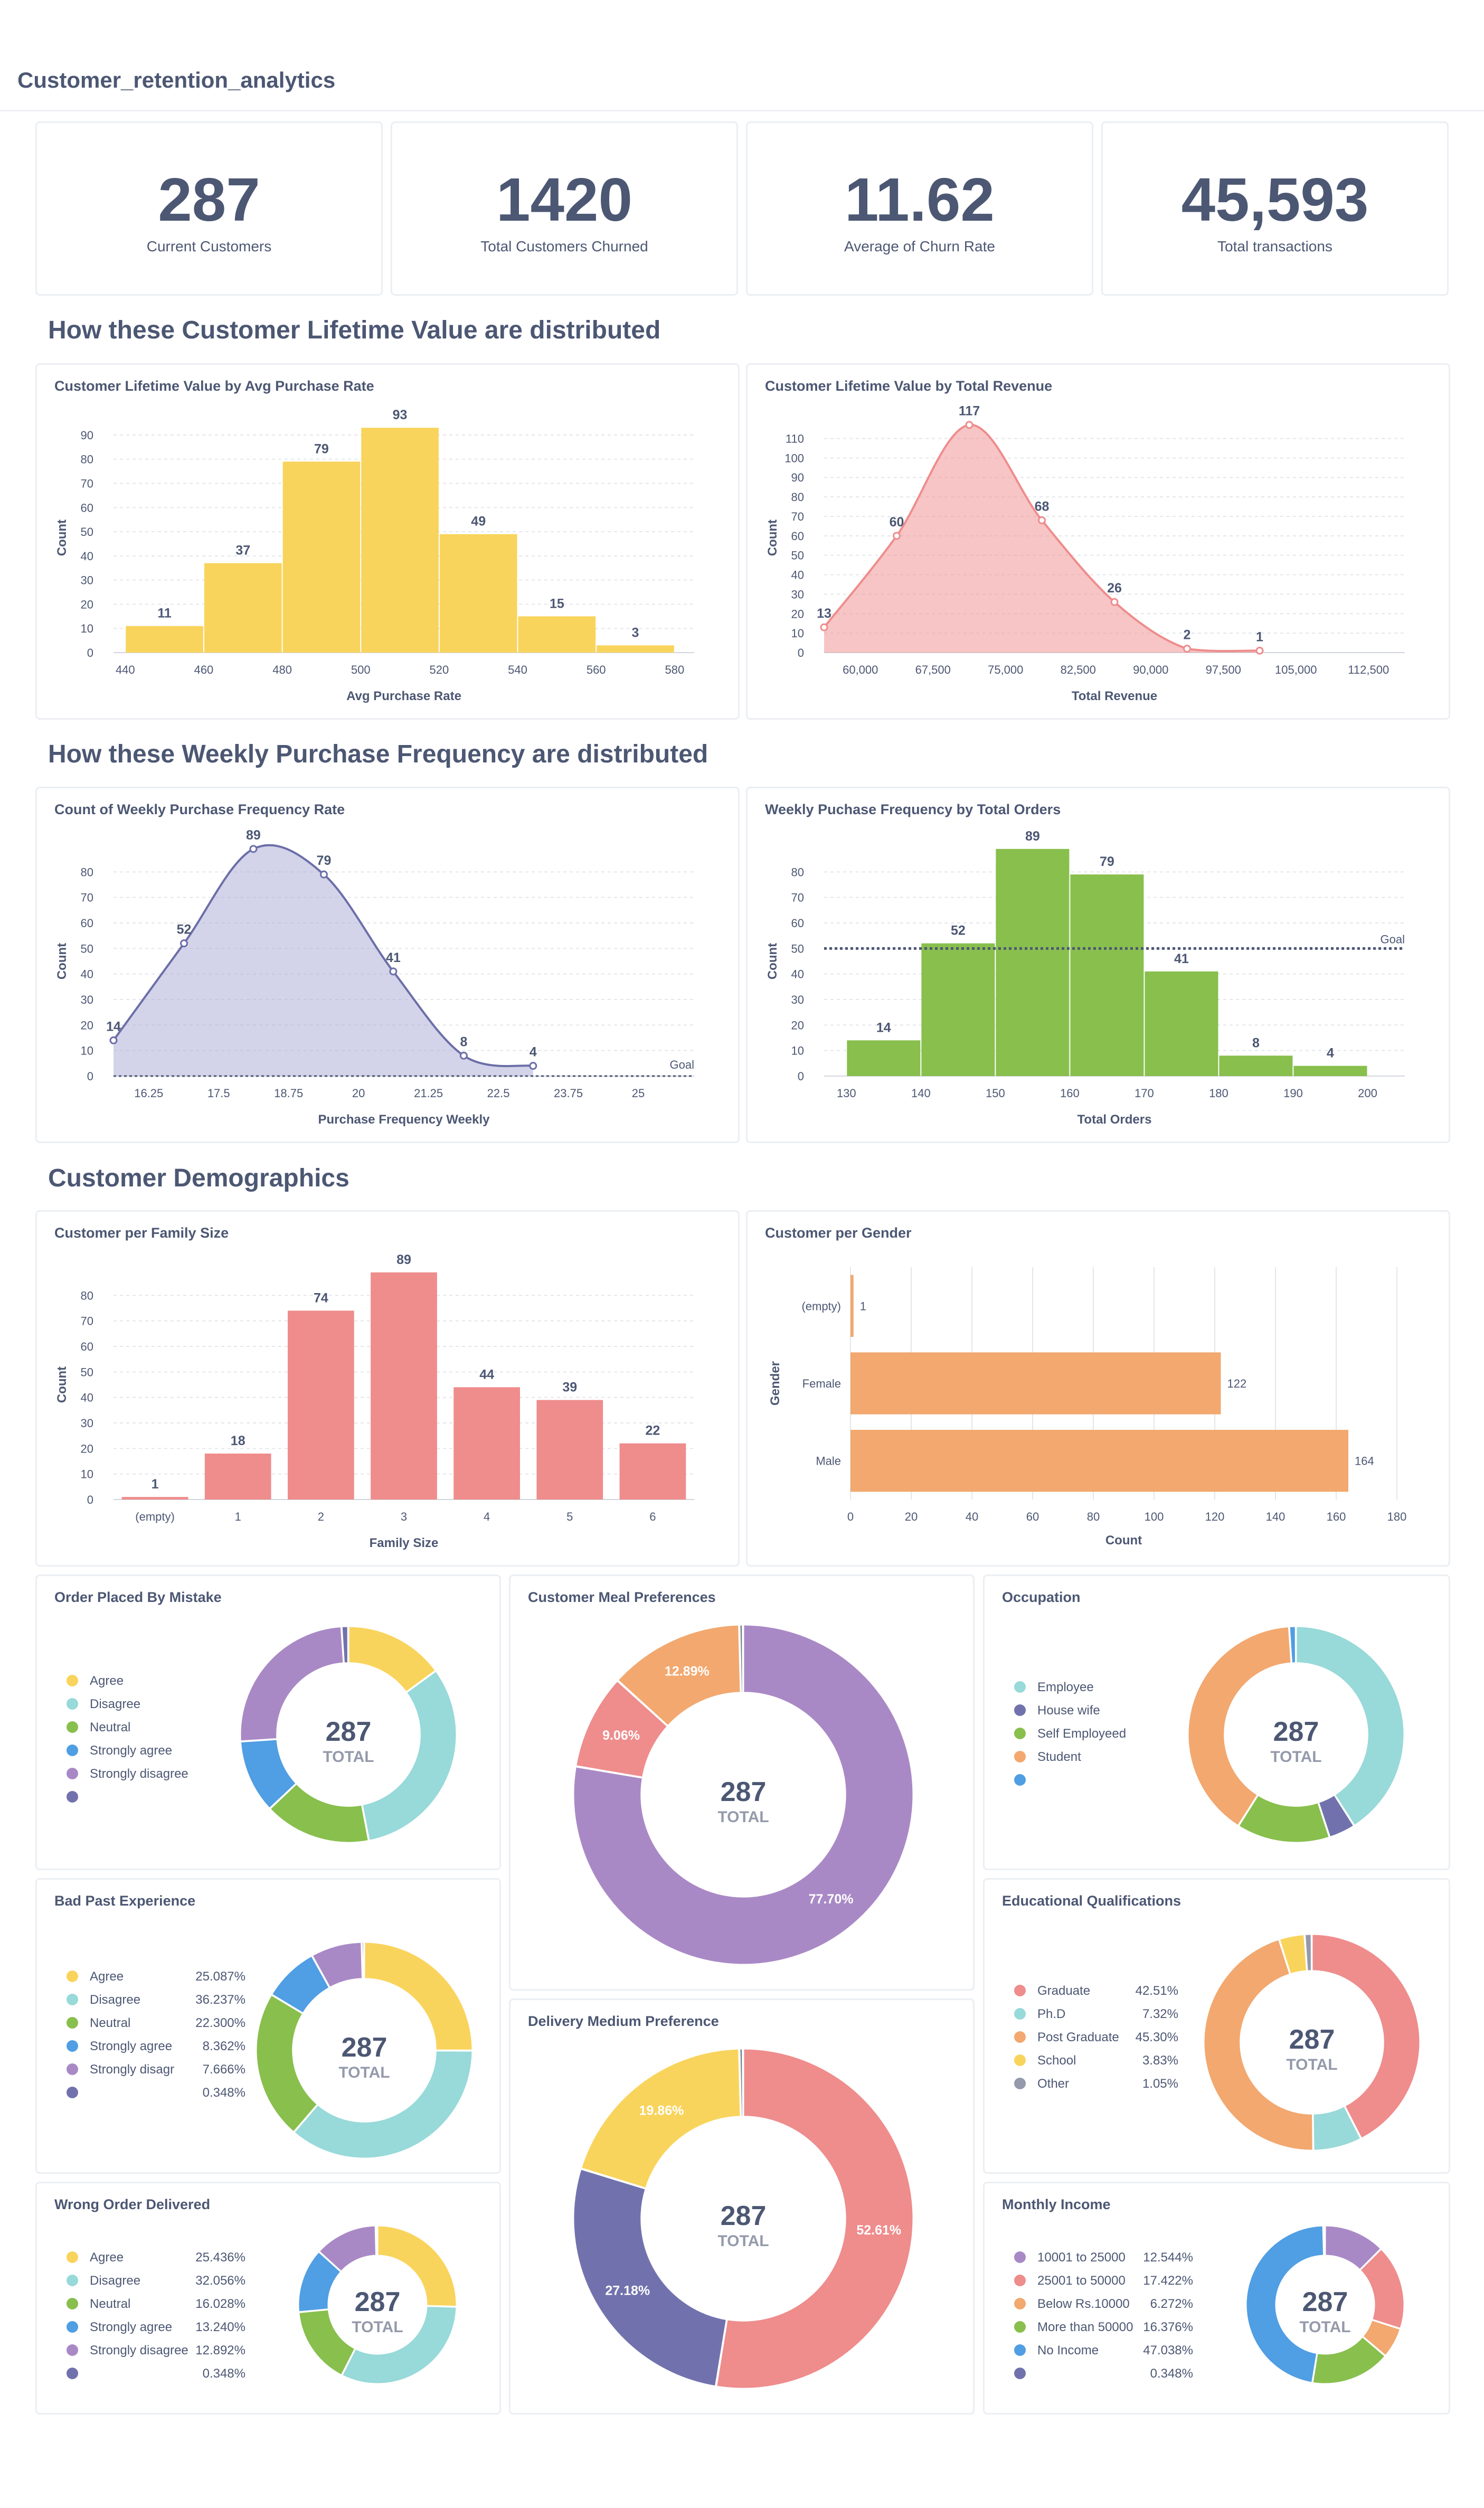  Describe the element at coordinates (1081, 2257) in the screenshot. I see `legend-label: 10001 to 25000` at that location.